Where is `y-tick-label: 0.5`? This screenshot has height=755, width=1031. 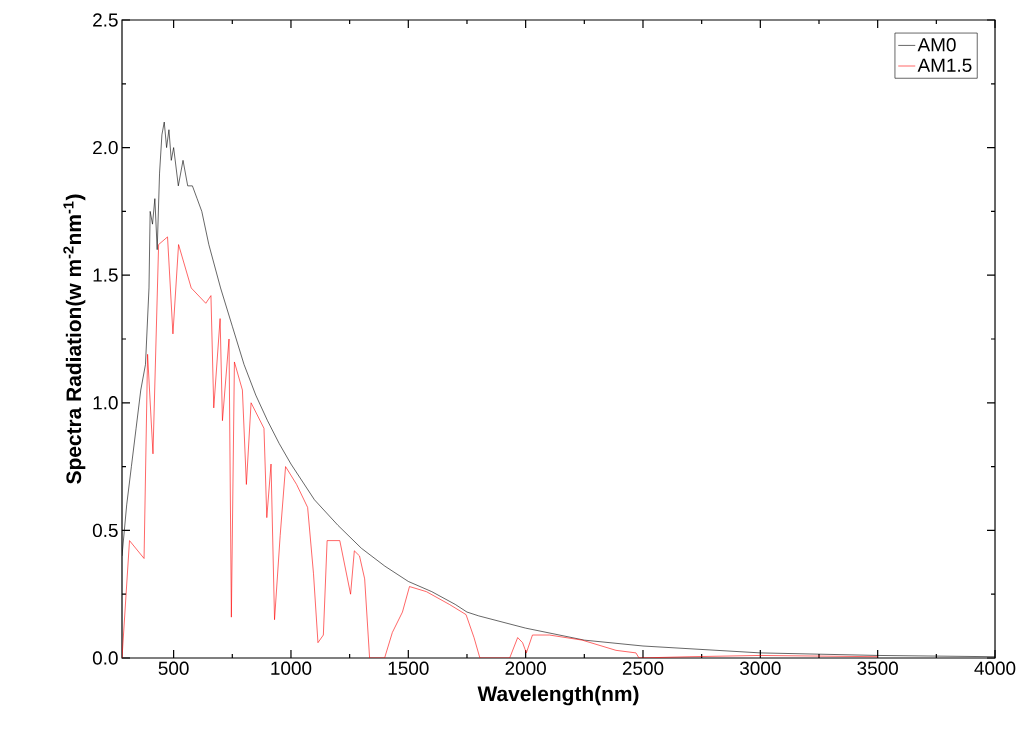 y-tick-label: 0.5 is located at coordinates (105, 530).